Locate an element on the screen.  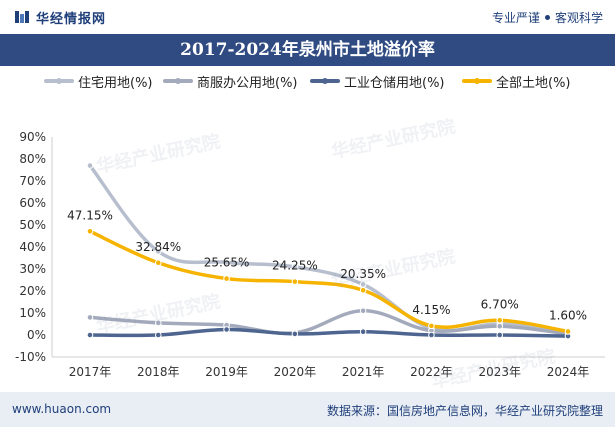
top-bar: 华经情报网 专业严谨 客观科学 is located at coordinates (307, 17).